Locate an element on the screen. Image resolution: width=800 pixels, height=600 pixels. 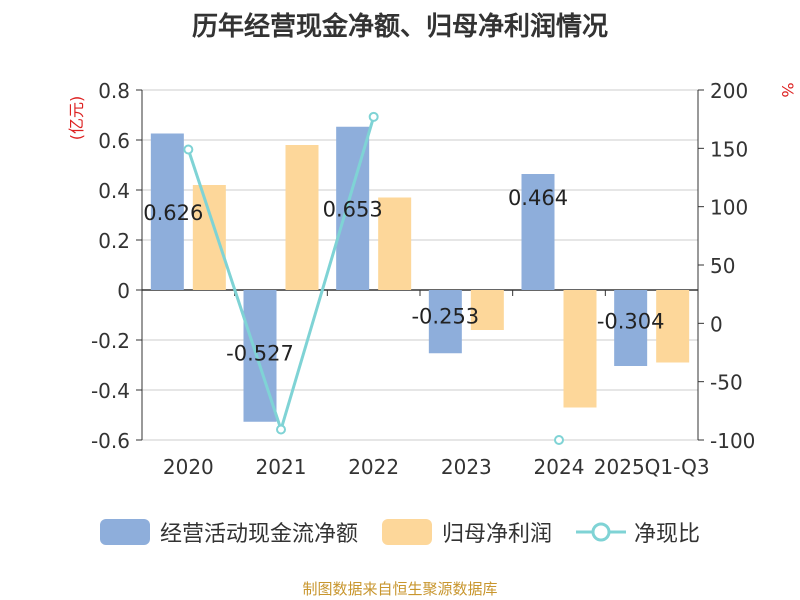
legend: 经营活动现金流净额 归母净利润 净现比 is located at coordinates (400, 532).